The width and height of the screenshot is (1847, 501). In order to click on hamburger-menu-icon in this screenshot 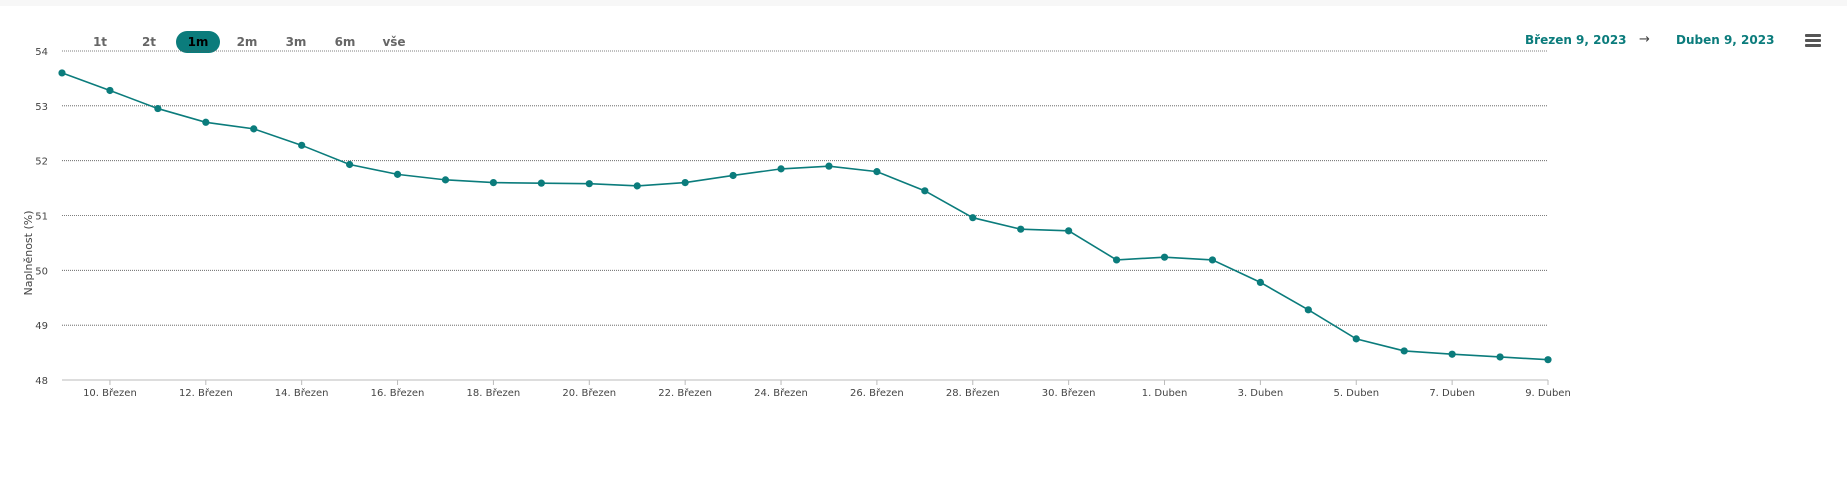, I will do `click(1813, 41)`.